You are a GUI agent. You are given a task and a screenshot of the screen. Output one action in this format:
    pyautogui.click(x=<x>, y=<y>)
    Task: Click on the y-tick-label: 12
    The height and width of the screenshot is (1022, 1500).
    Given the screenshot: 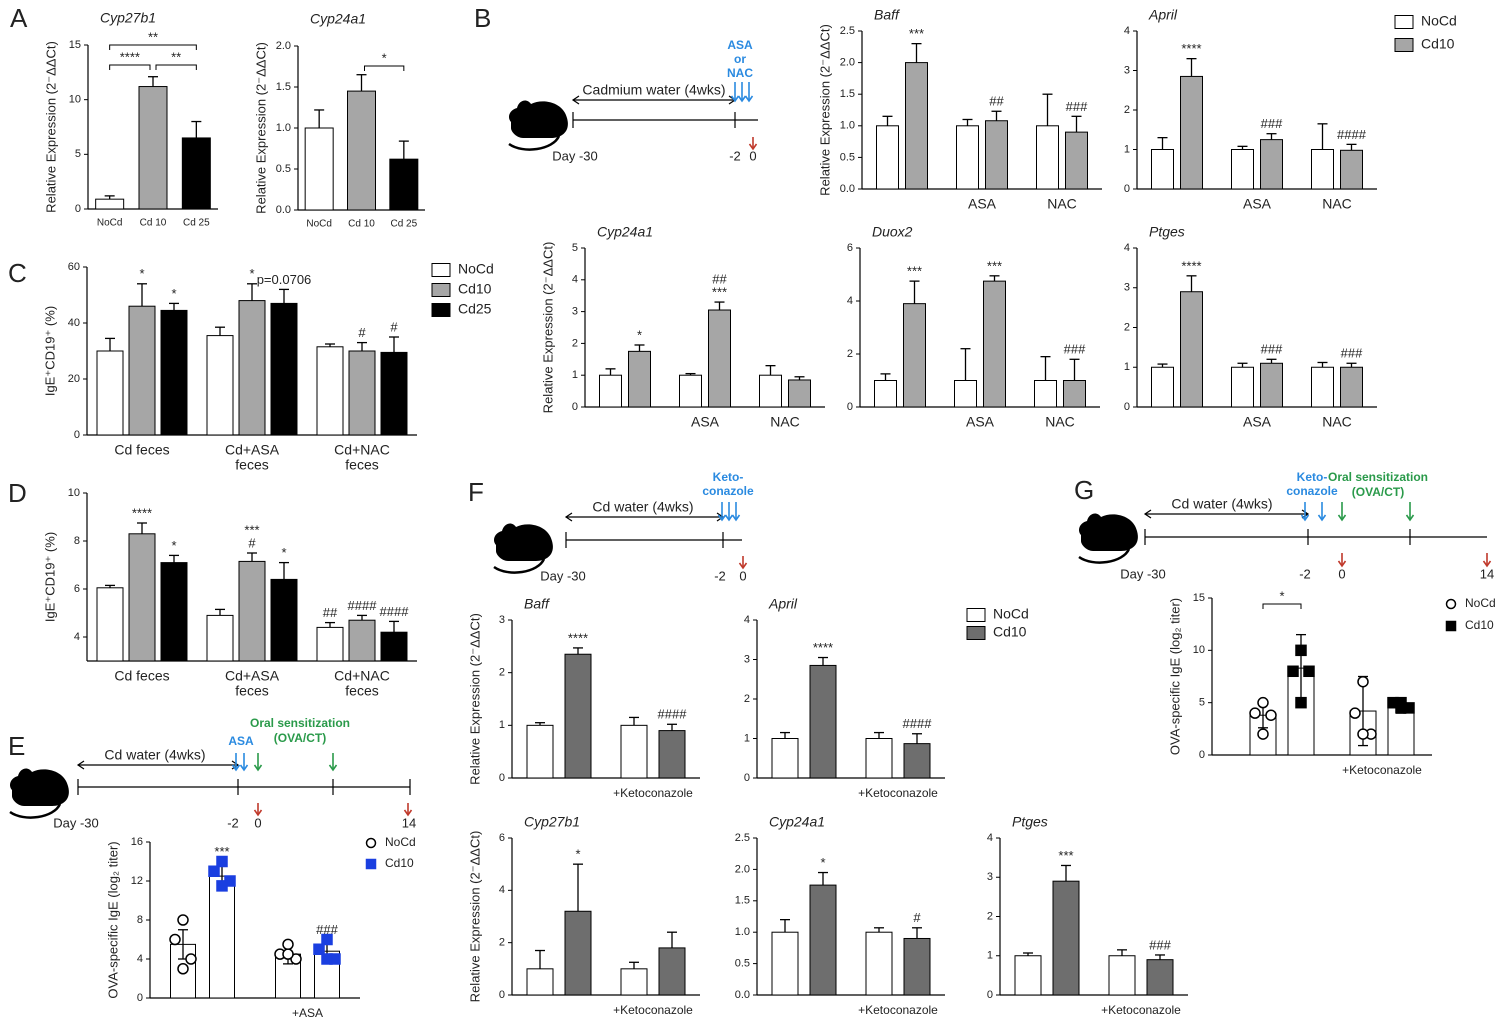 What is the action you would take?
    pyautogui.click(x=137, y=881)
    